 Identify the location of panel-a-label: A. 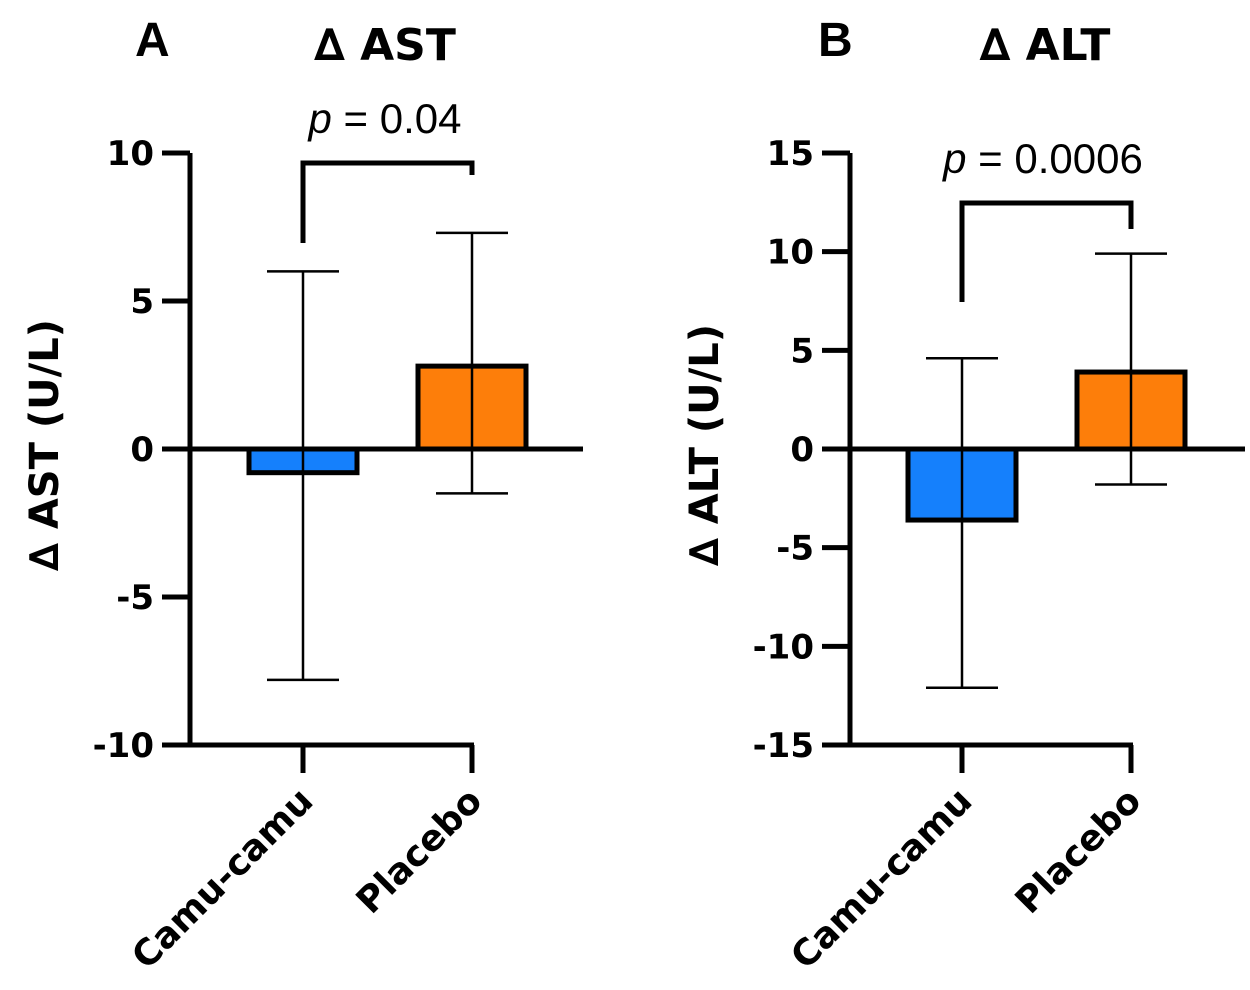
(152, 40).